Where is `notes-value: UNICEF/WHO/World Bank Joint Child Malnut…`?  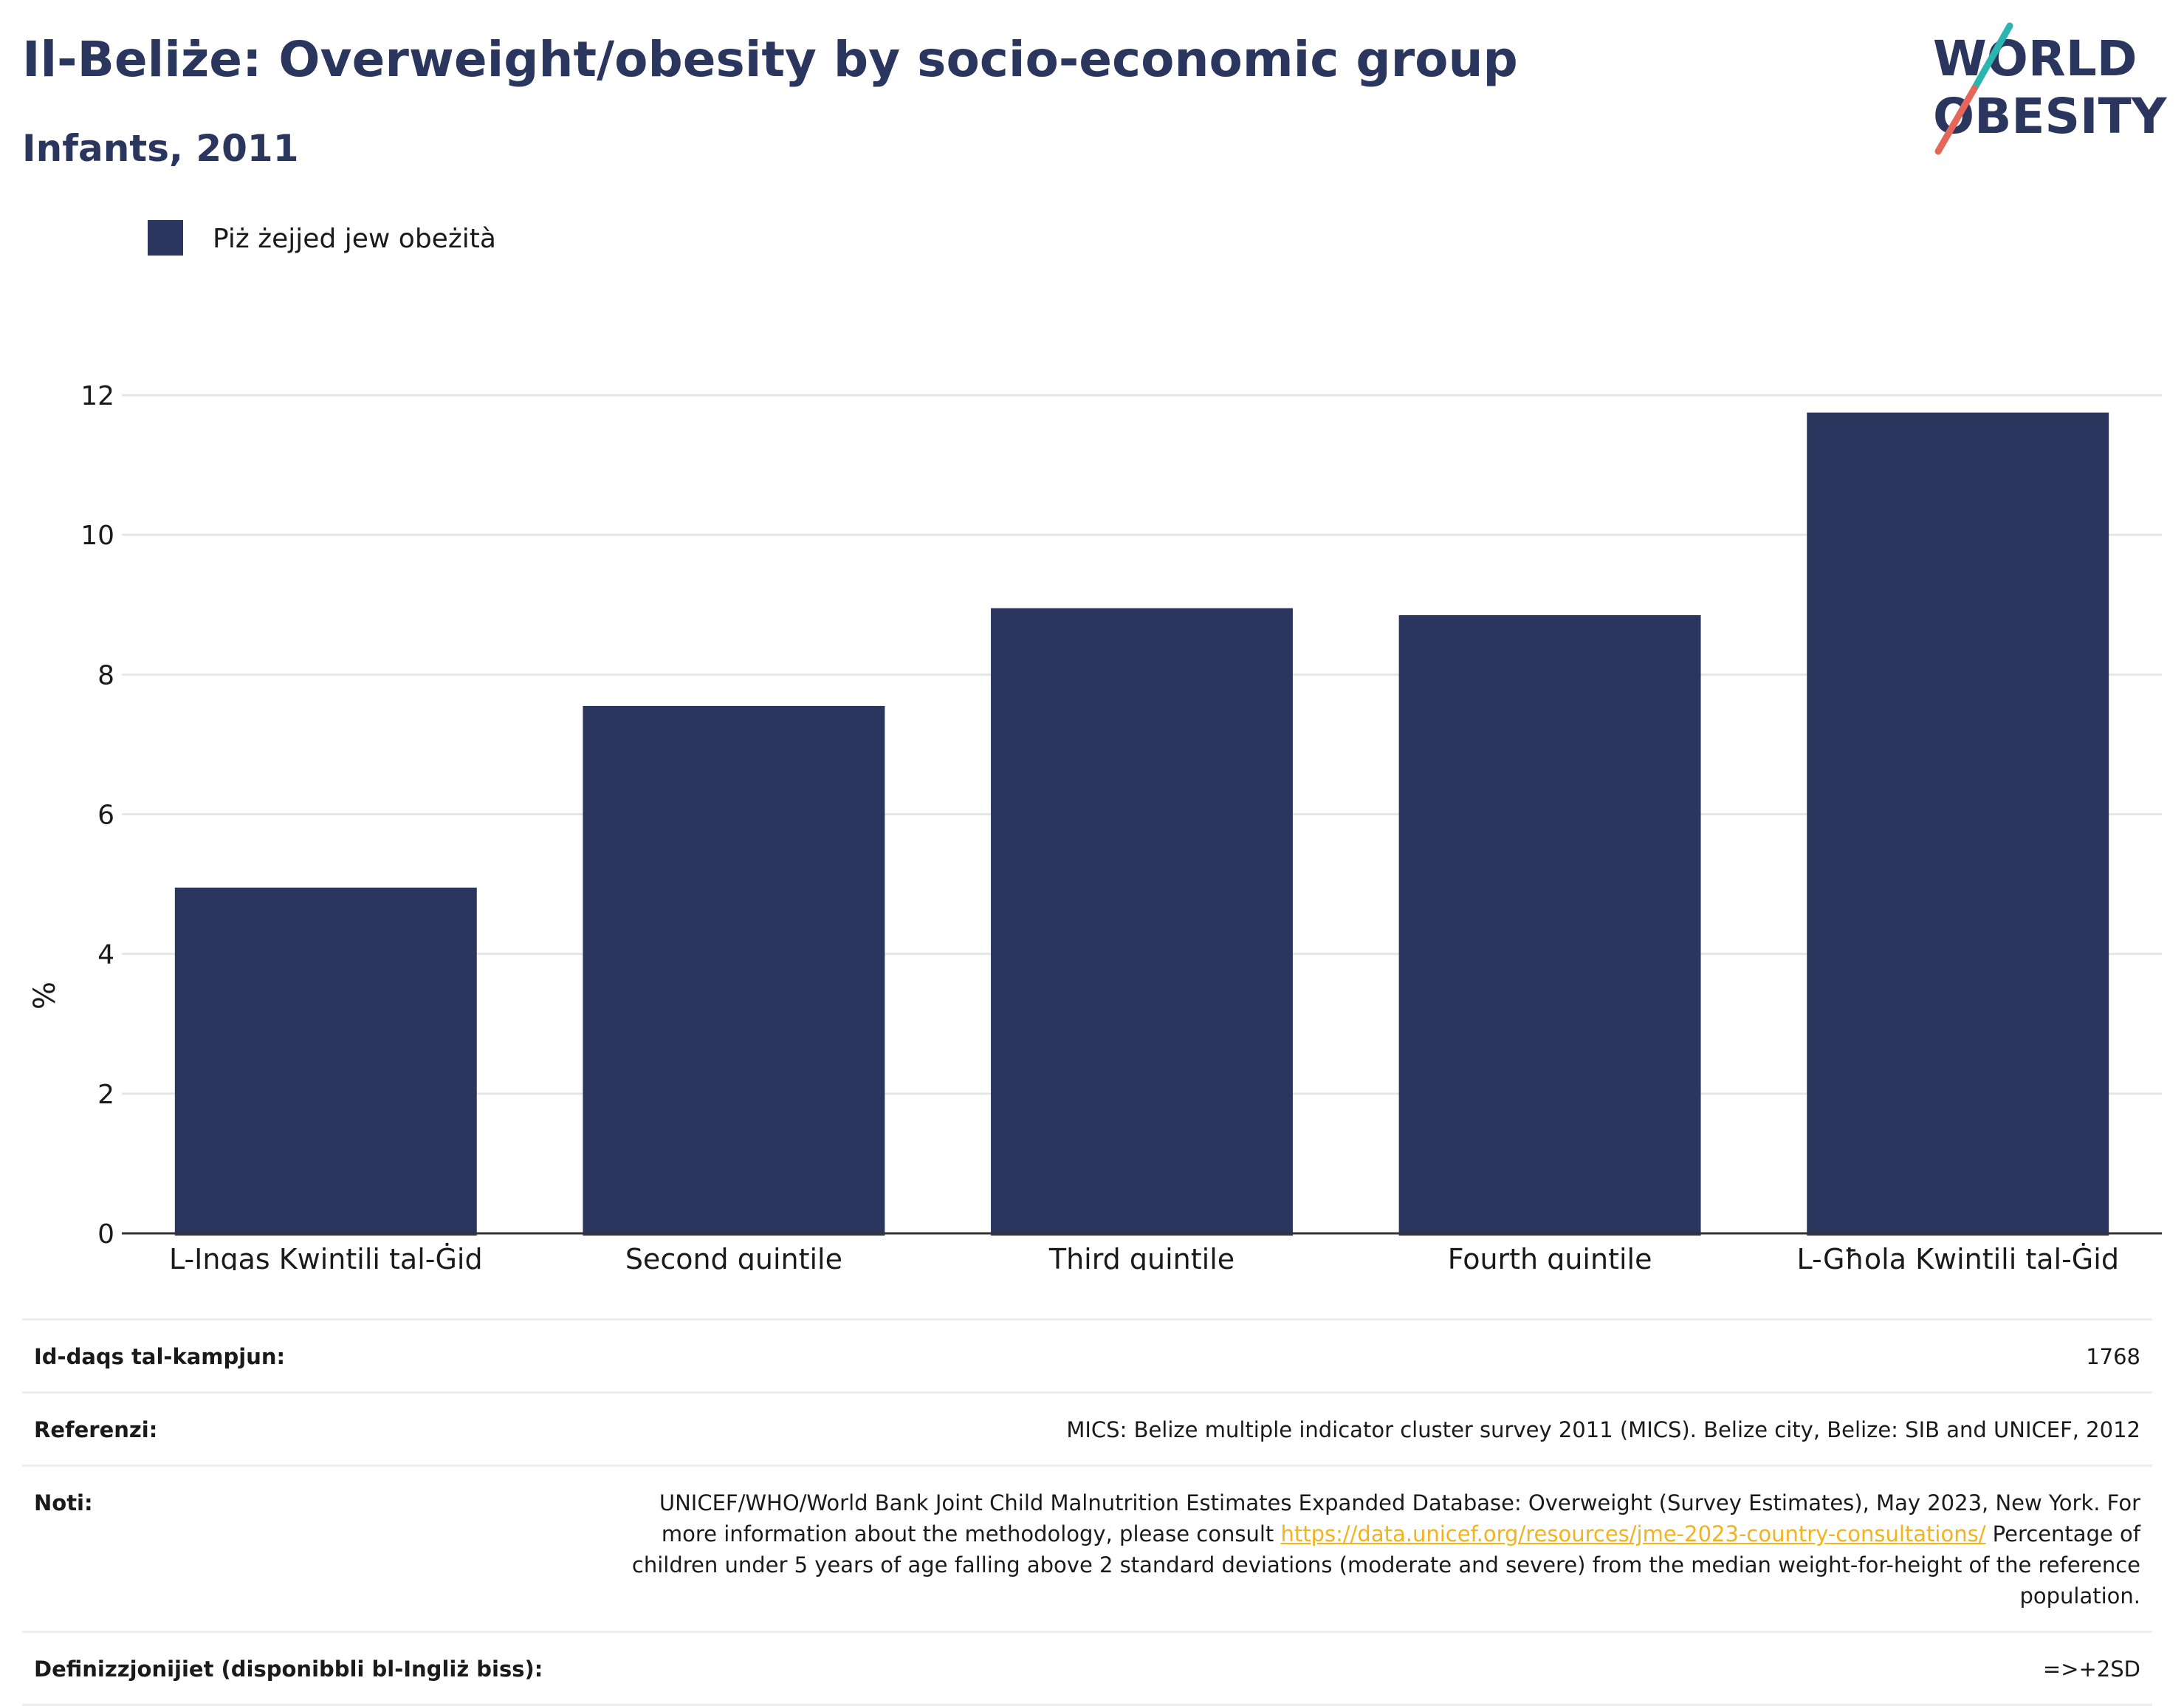
notes-value: UNICEF/WHO/World Bank Joint Child Malnut… is located at coordinates (1379, 1549).